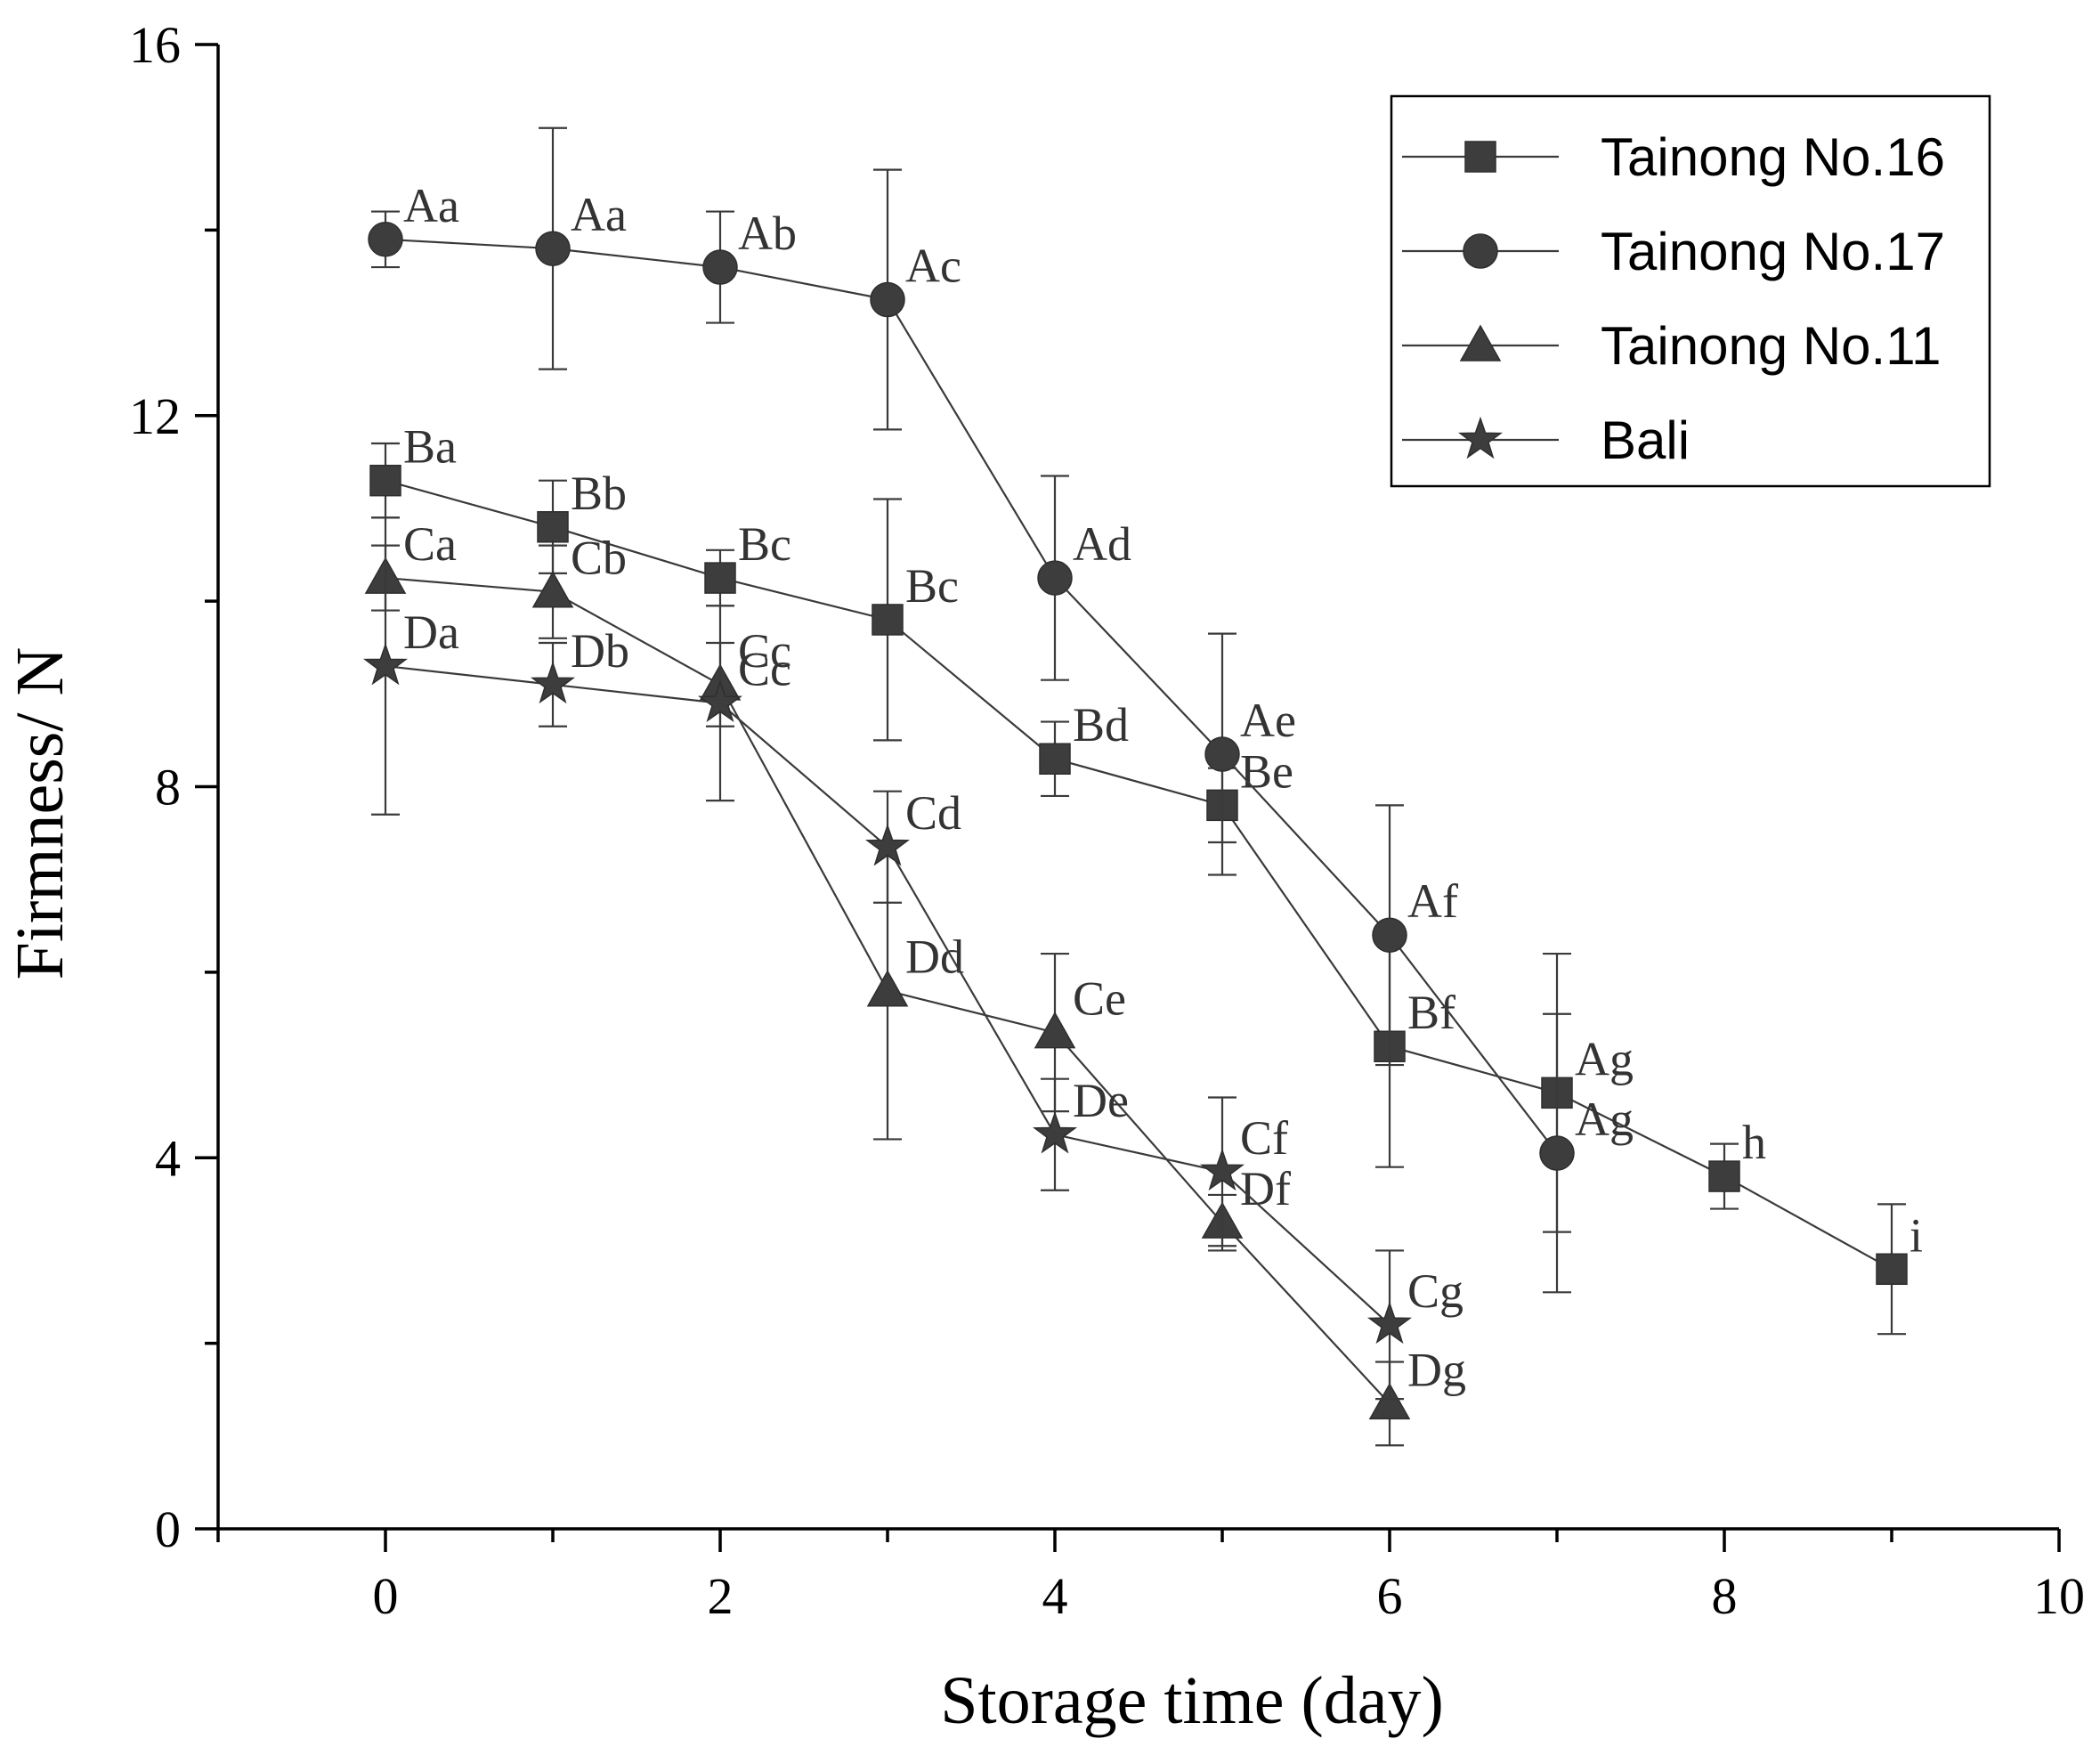 This screenshot has width=2100, height=1747. Describe the element at coordinates (1431, 1013) in the screenshot. I see `significance-label: Bf` at that location.